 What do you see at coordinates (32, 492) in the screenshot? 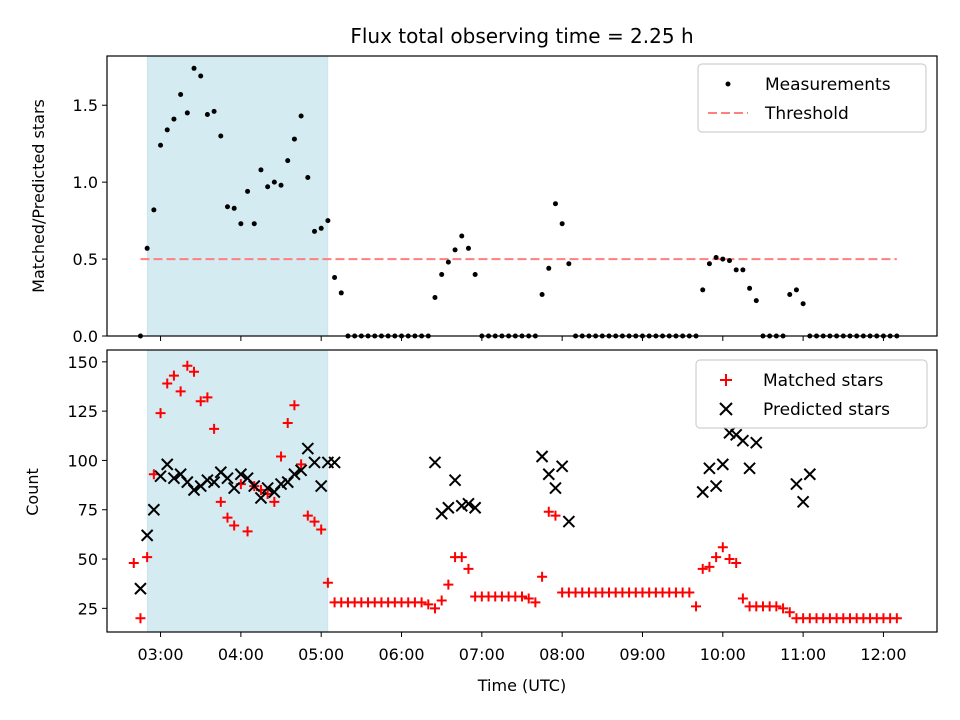
I see `bottom-y-axis-label: Count` at bounding box center [32, 492].